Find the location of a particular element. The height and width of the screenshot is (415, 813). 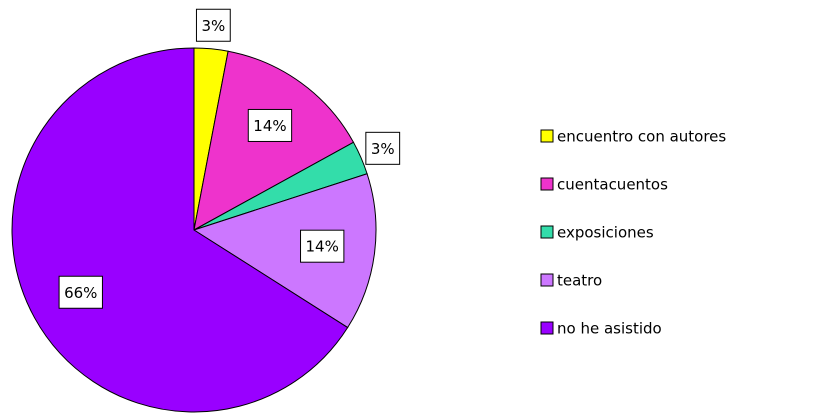

legend-label: exposiciones is located at coordinates (605, 233).